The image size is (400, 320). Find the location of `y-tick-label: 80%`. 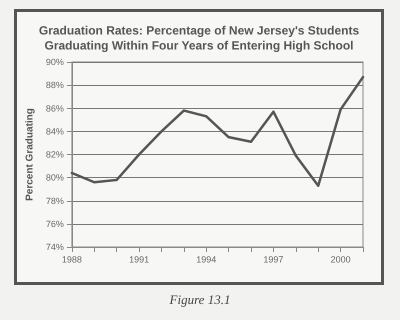

y-tick-label: 80% is located at coordinates (55, 177).